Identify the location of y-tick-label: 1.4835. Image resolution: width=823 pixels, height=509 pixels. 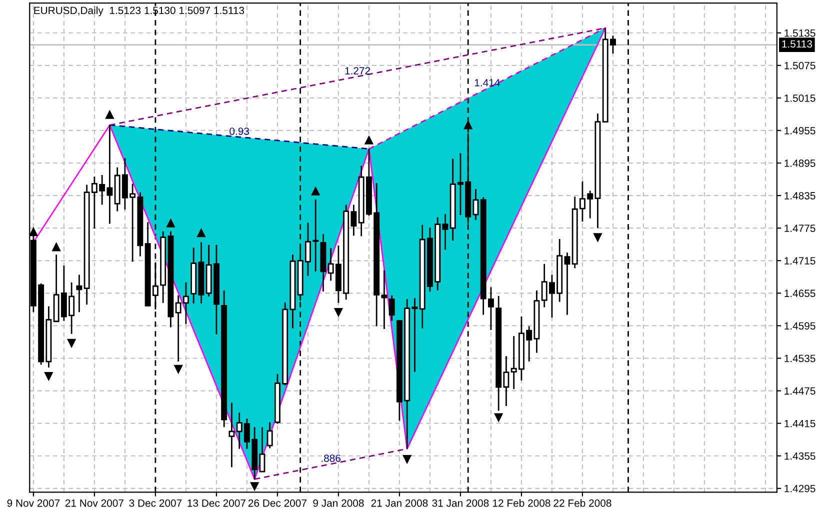
(800, 196).